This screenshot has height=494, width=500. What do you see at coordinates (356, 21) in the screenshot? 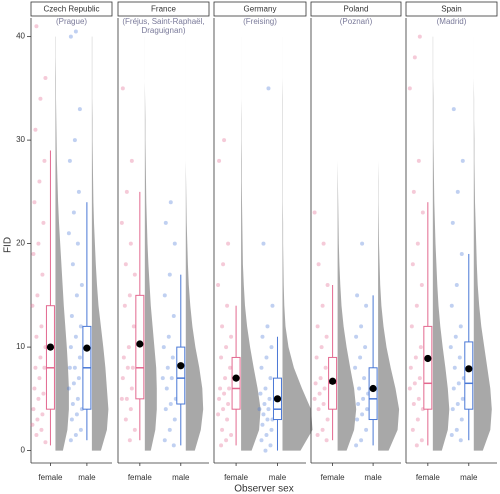
I see `panel-subtitle: (Poznań)` at bounding box center [356, 21].